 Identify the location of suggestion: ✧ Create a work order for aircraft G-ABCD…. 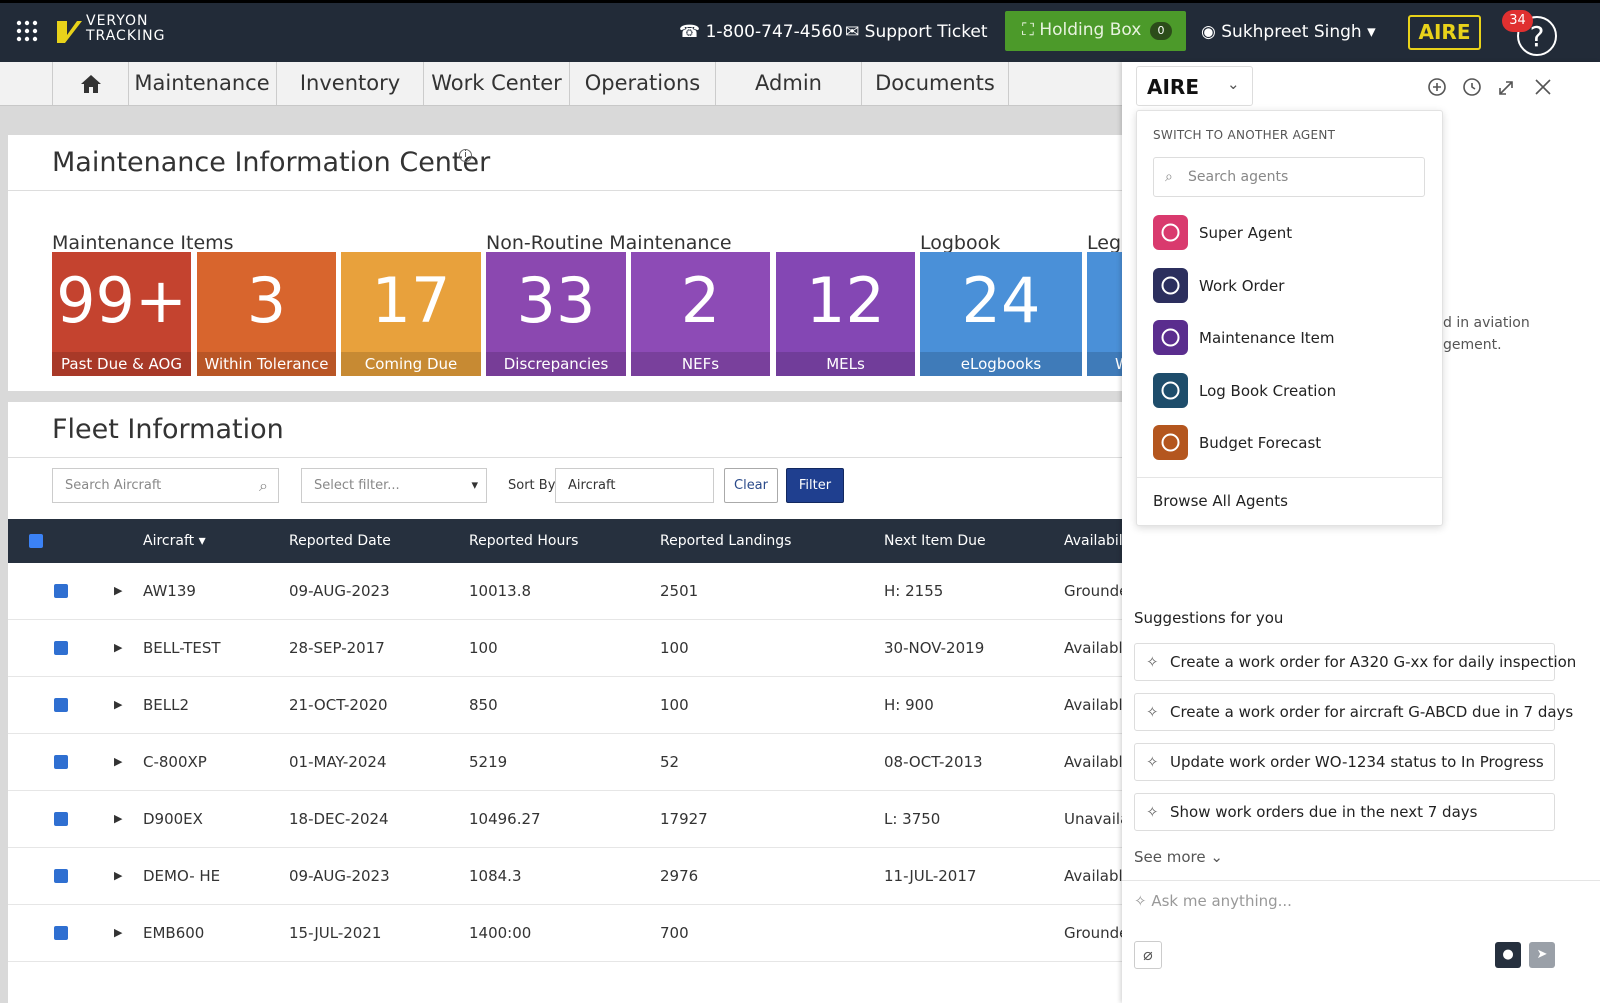
(1353, 712).